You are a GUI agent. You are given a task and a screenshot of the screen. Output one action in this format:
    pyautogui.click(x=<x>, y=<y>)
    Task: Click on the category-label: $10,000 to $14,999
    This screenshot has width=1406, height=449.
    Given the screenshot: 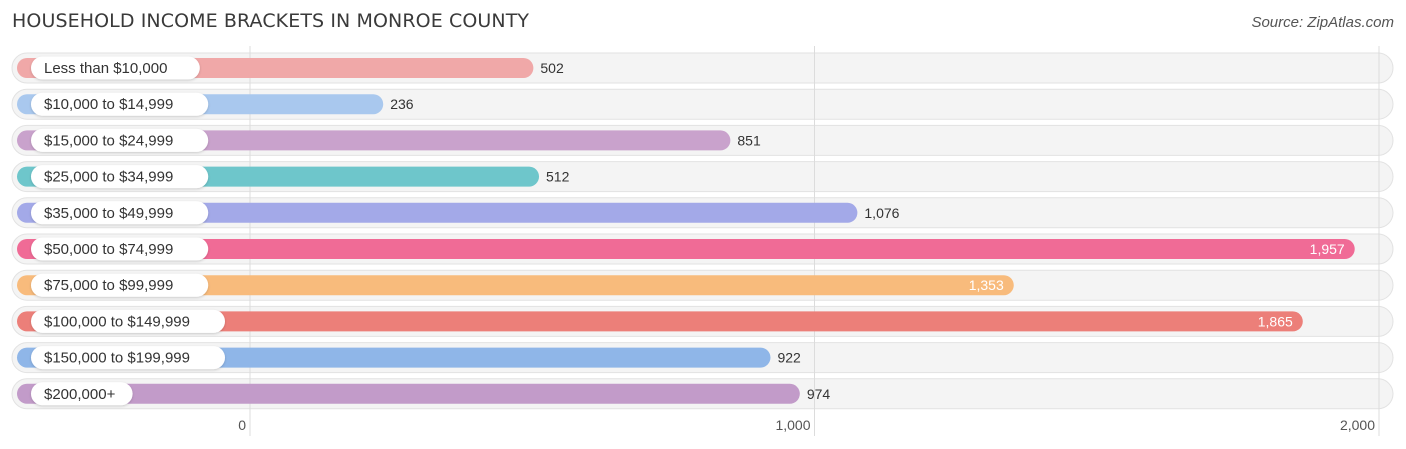 What is the action you would take?
    pyautogui.click(x=108, y=104)
    